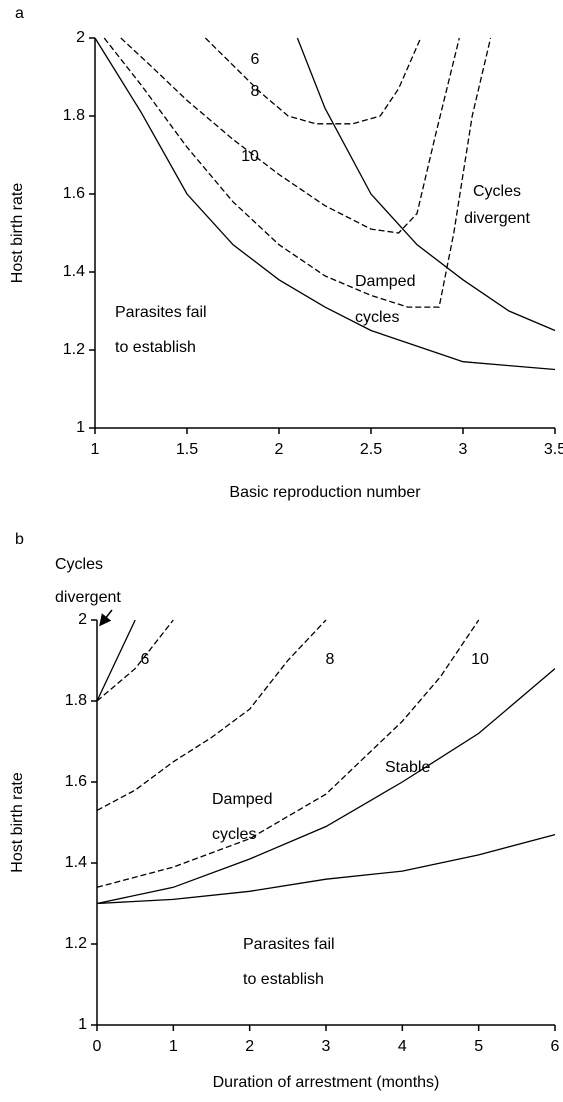 The image size is (563, 1102). I want to click on x-tick-label: 2.5, so click(371, 449).